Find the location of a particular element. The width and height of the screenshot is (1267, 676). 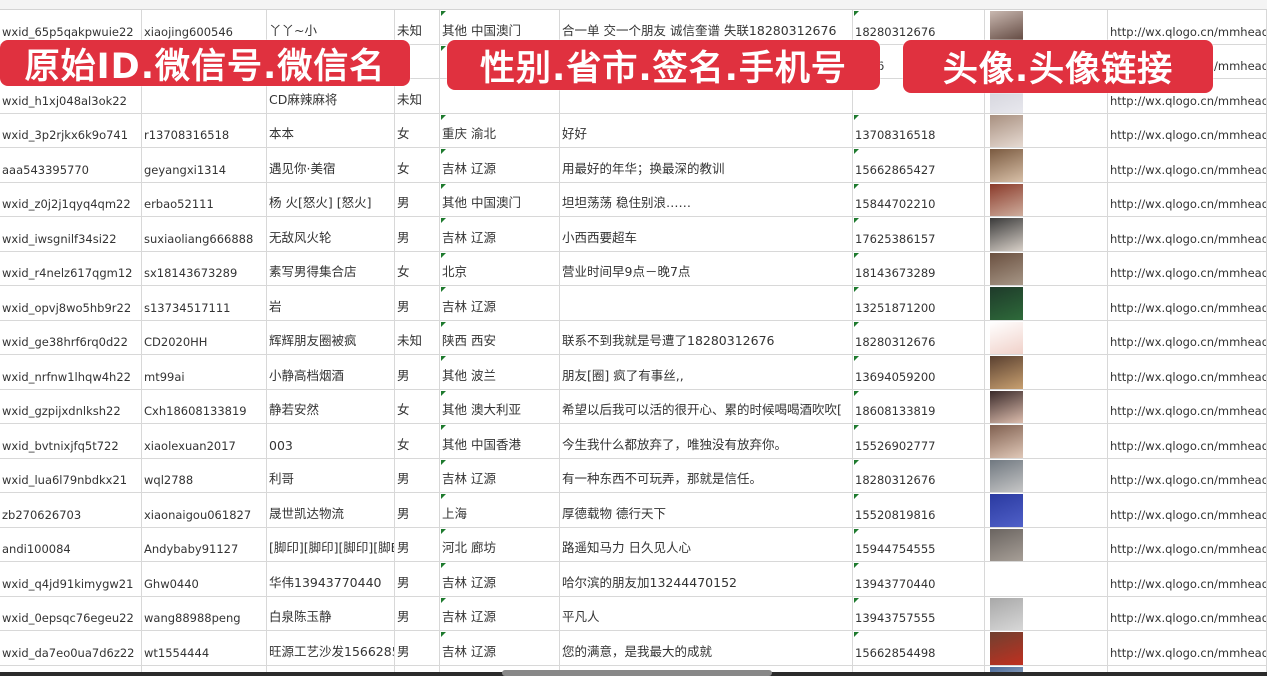

cell-wechat-name is located at coordinates (331, 668).